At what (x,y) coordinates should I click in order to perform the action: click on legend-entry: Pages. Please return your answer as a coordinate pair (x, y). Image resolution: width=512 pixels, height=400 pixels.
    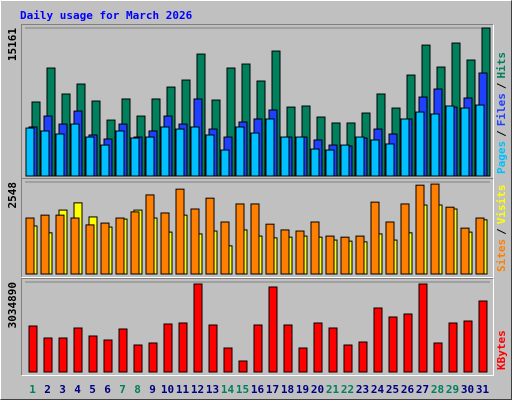
    Looking at the image, I should click on (501, 157).